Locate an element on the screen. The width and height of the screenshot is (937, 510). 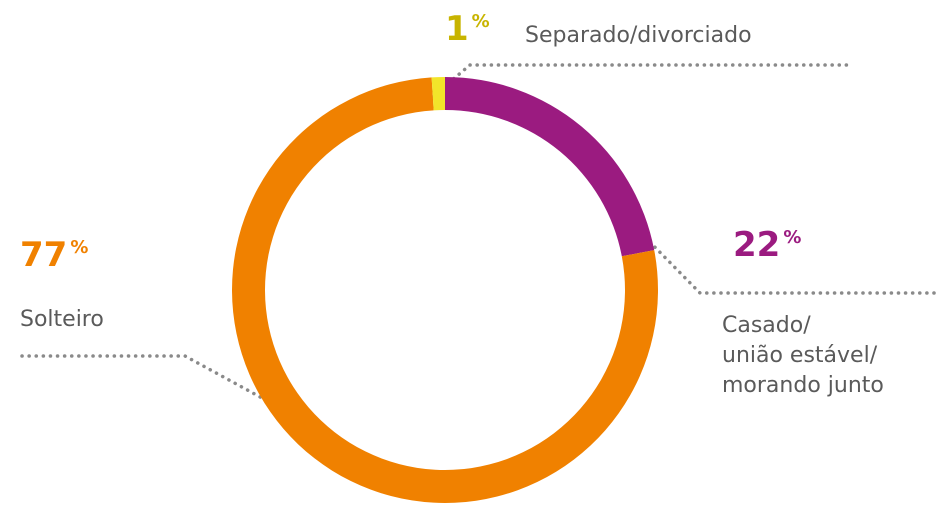
value-label: 22% is located at coordinates (767, 245).